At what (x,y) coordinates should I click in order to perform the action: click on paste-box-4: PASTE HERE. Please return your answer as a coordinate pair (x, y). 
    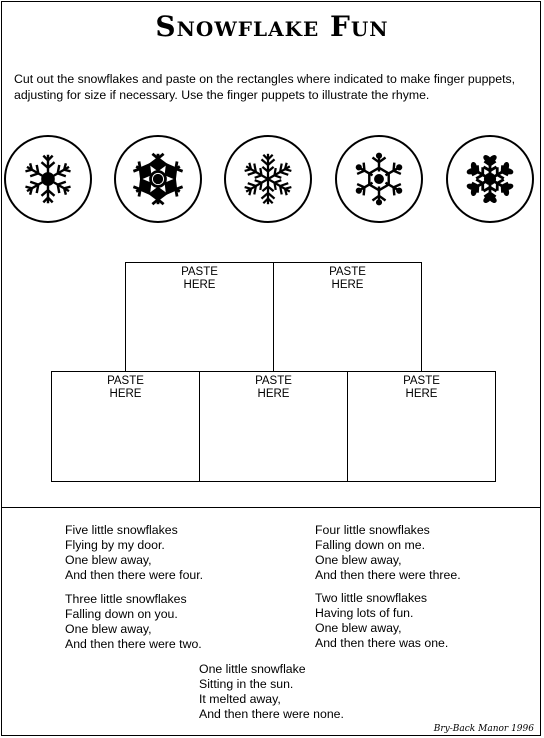
    Looking at the image, I should click on (273, 426).